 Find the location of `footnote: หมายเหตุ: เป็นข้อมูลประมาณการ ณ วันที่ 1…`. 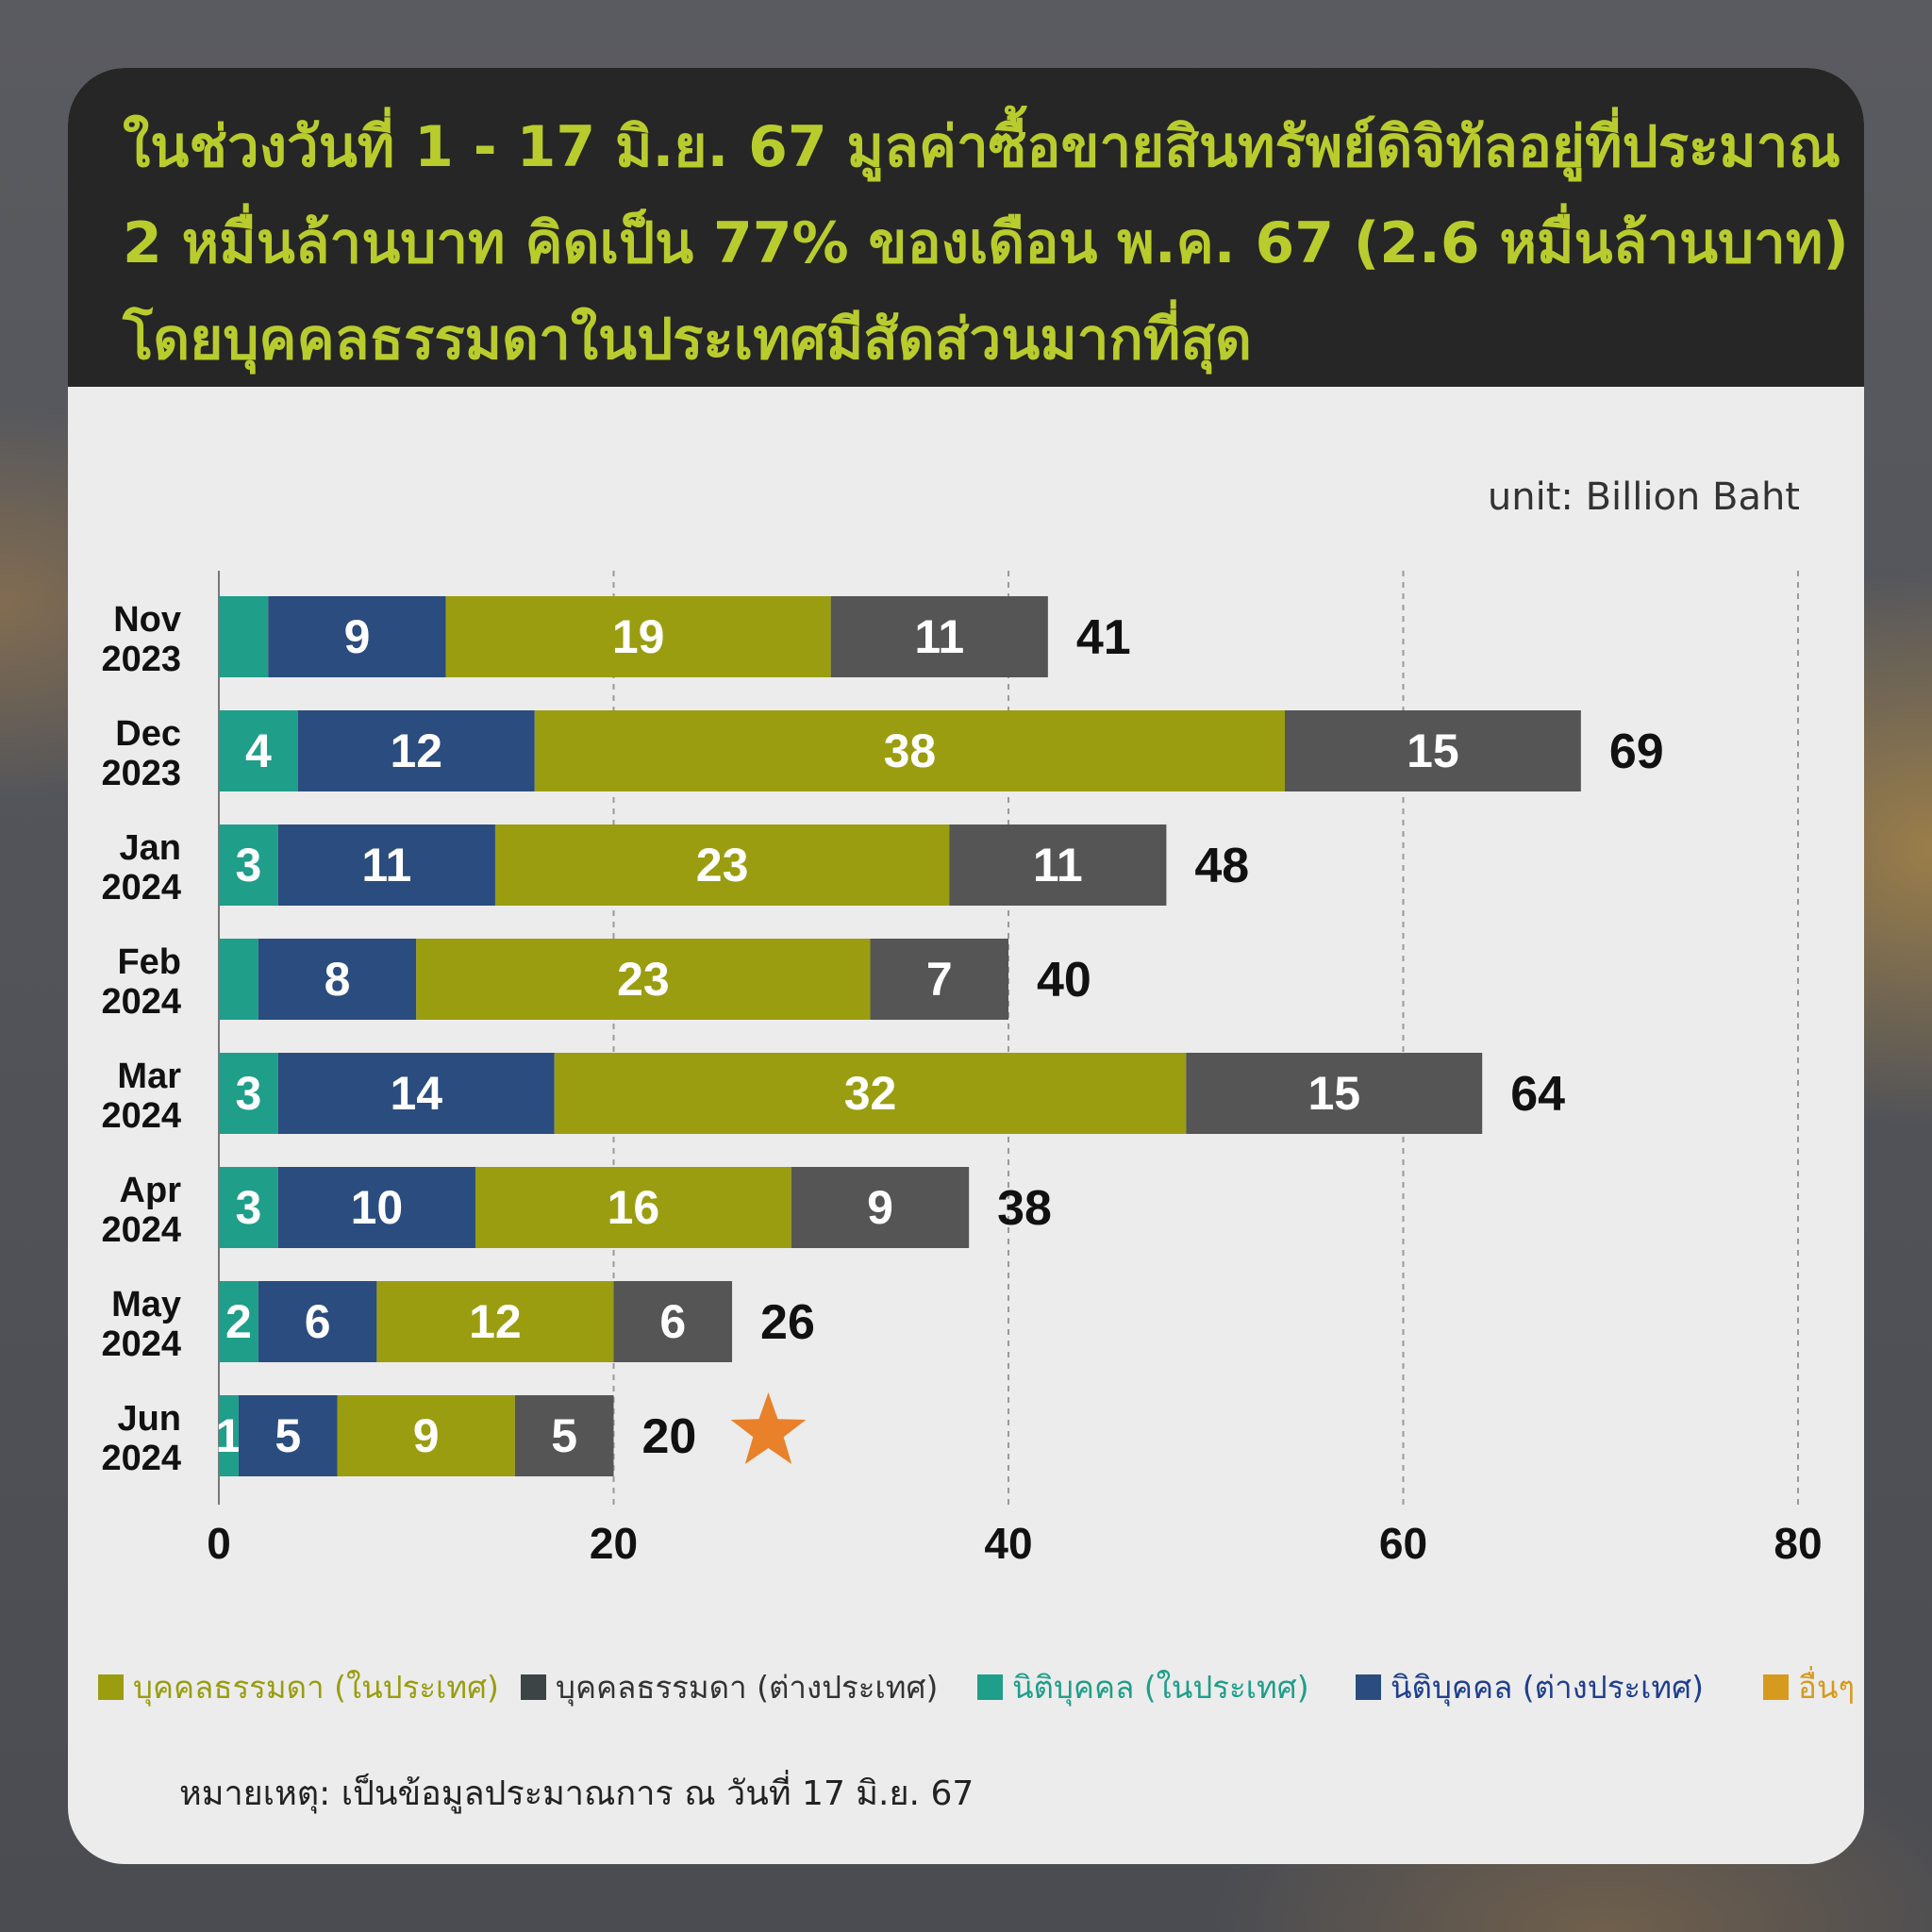

footnote: หมายเหตุ: เป็นข้อมูลประมาณการ ณ วันที่ 1… is located at coordinates (577, 1794).